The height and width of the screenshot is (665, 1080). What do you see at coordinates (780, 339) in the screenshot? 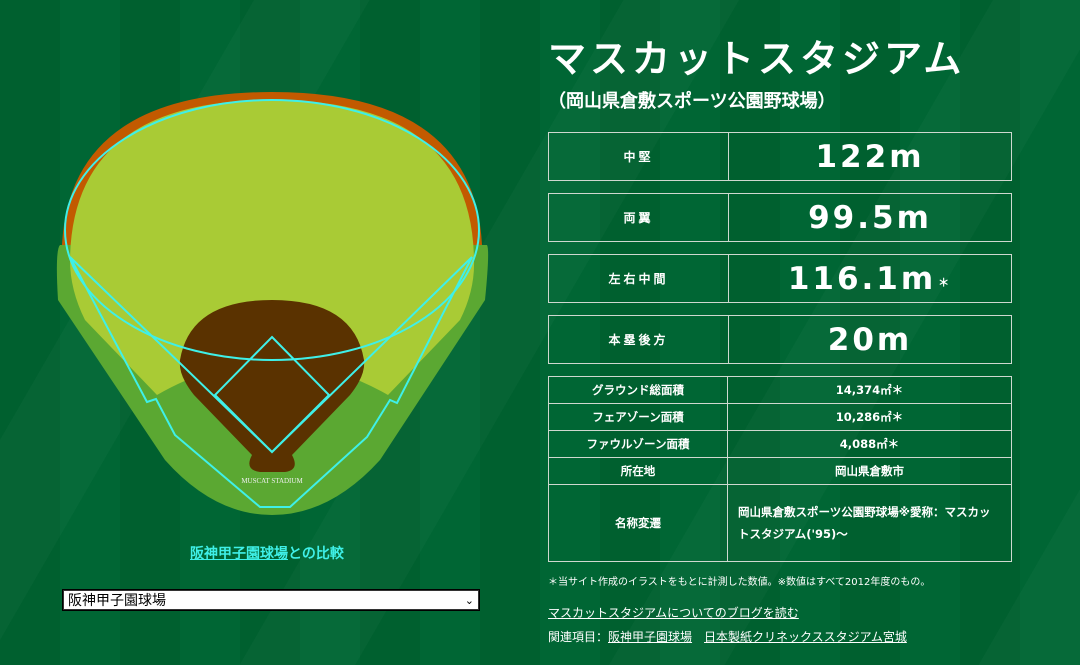
I see `stat-row: 本塁後方 20m` at bounding box center [780, 339].